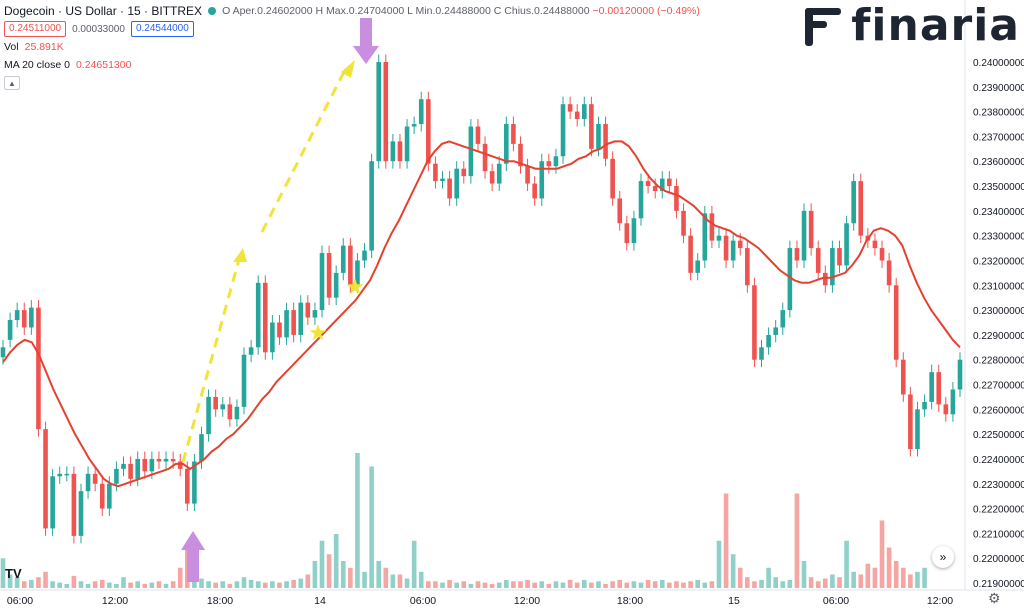 This screenshot has width=1024, height=614. Describe the element at coordinates (162, 29) in the screenshot. I see `buy-price-button: 0.24544000` at that location.